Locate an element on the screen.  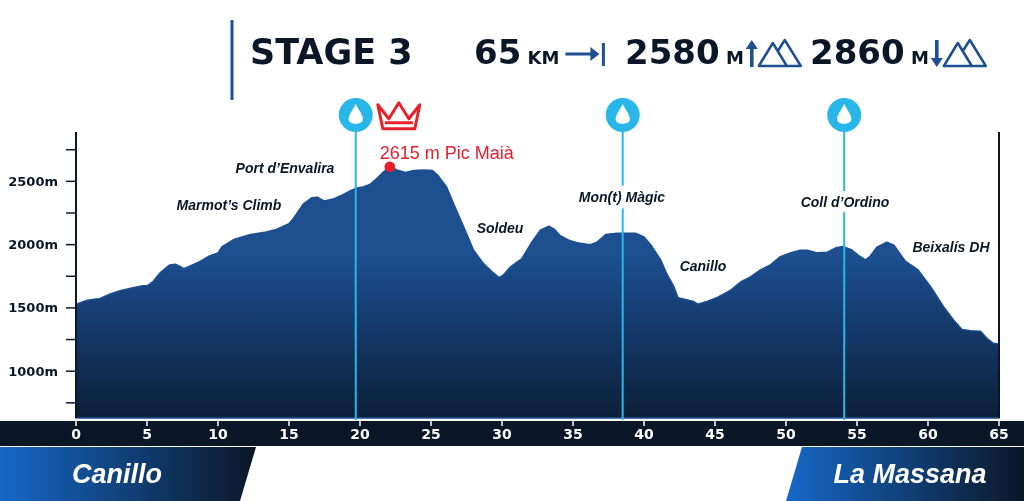
x-tick-label: 50 is located at coordinates (786, 434).